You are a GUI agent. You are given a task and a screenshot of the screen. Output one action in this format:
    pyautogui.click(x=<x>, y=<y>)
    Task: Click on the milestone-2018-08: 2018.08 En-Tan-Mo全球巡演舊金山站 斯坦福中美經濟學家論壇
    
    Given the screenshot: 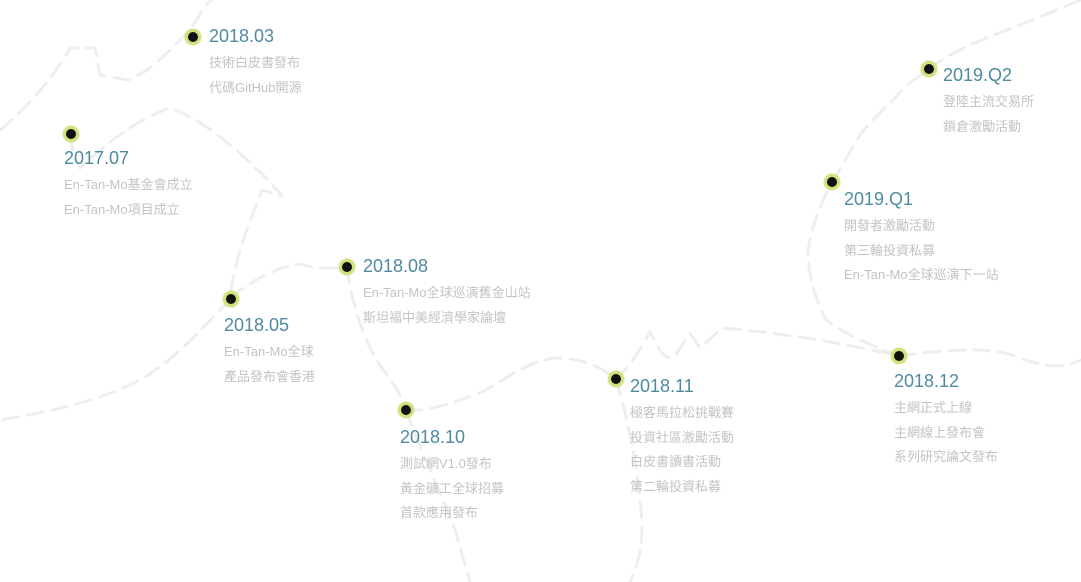 What is the action you would take?
    pyautogui.click(x=447, y=292)
    